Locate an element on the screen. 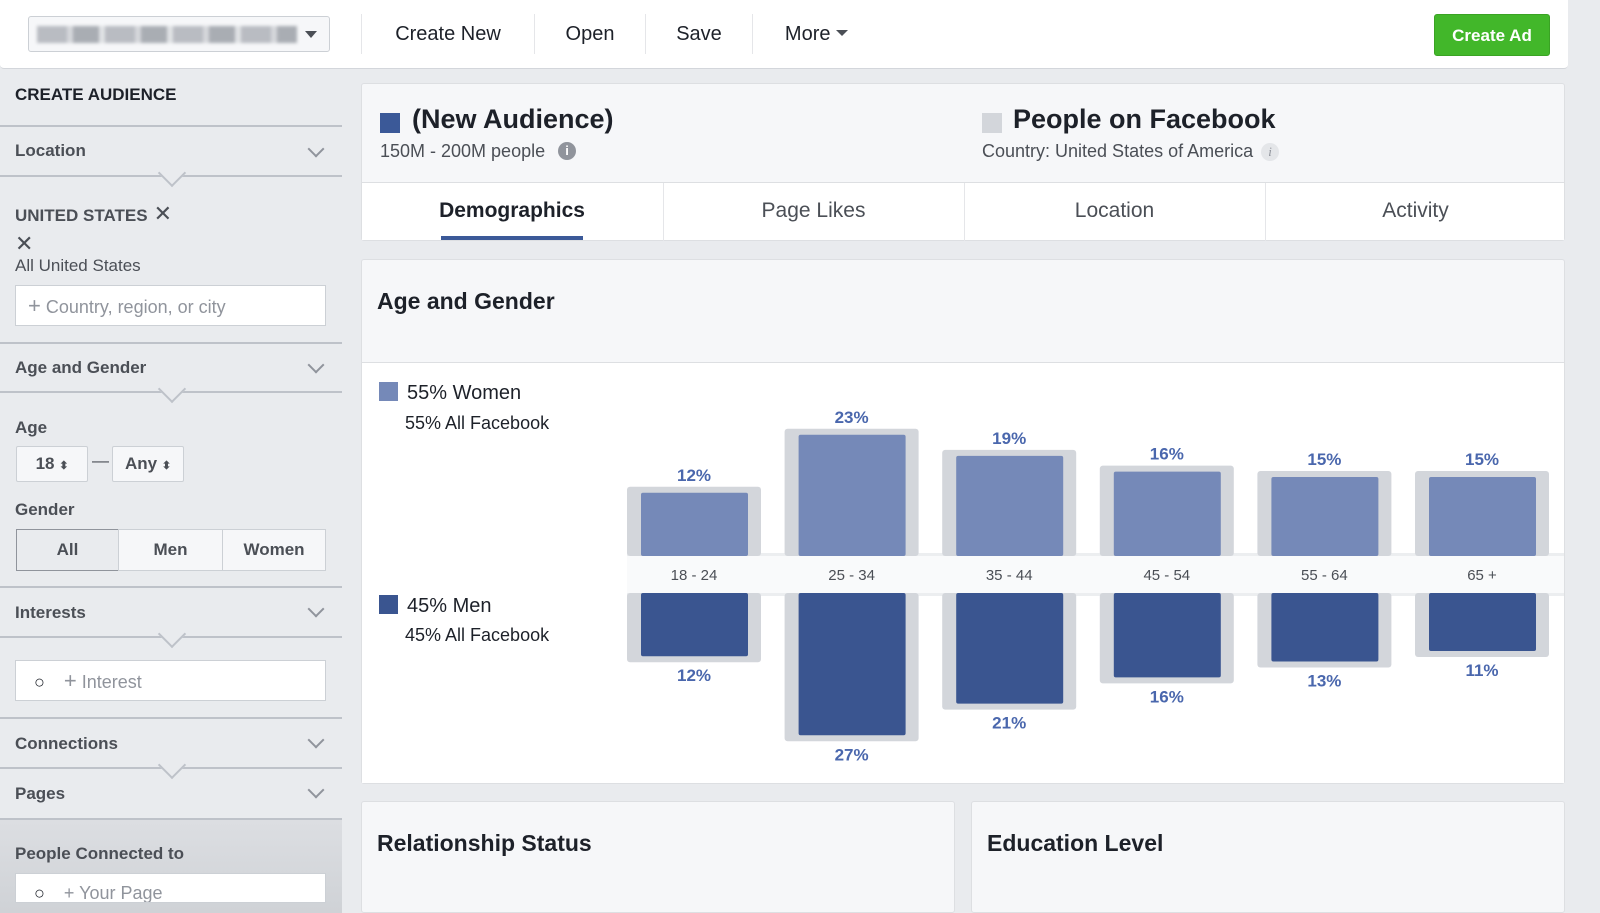  audience-size: 150M - 200M people is located at coordinates (463, 151).